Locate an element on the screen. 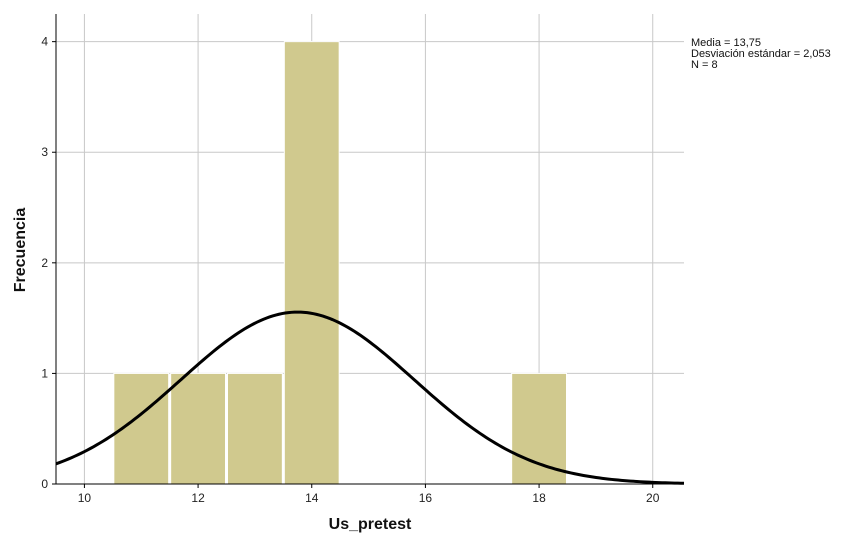 This screenshot has height=536, width=843. y-axis-ticks: 0 1 2 3 4 is located at coordinates (48, 263).